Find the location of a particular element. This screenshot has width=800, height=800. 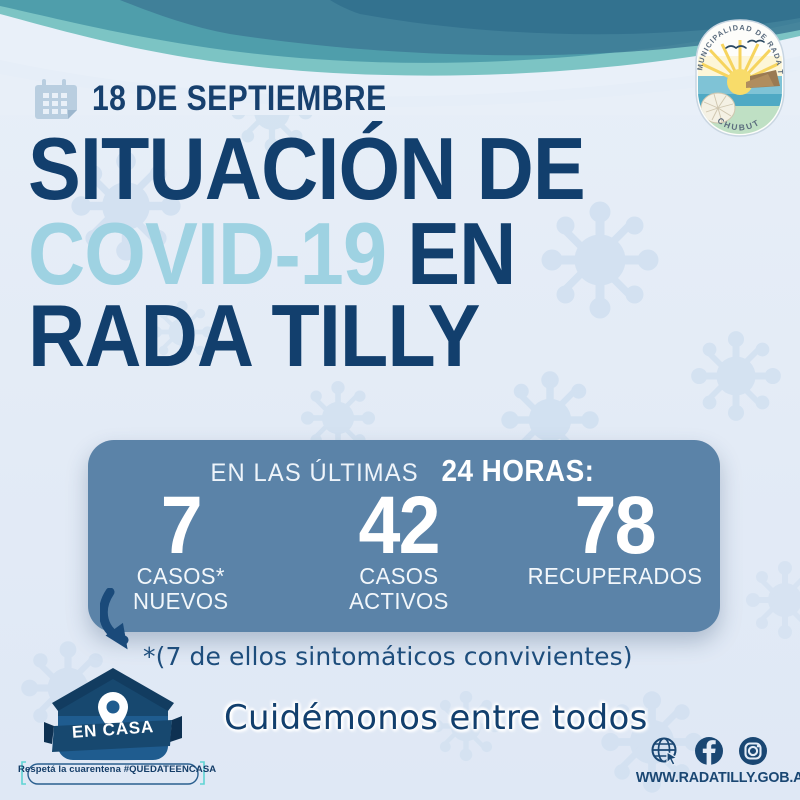

instagram-icon is located at coordinates (753, 751).